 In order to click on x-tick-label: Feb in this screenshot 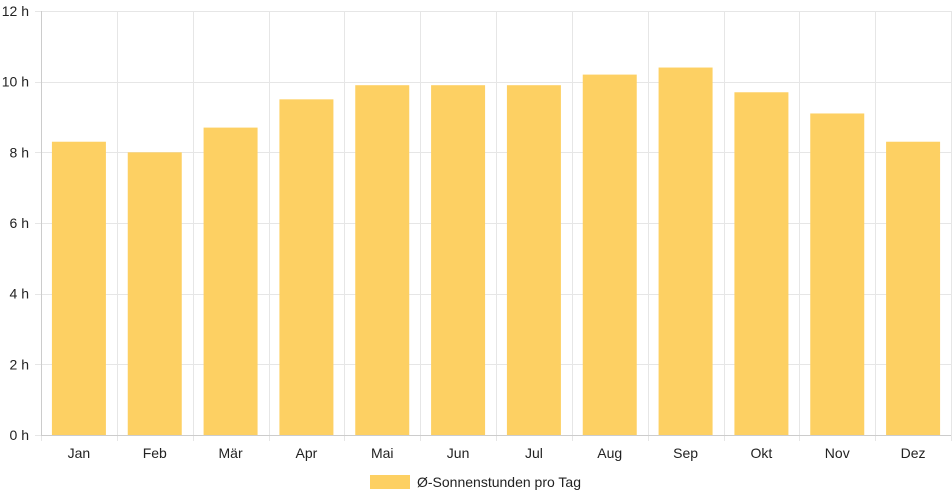, I will do `click(155, 453)`.